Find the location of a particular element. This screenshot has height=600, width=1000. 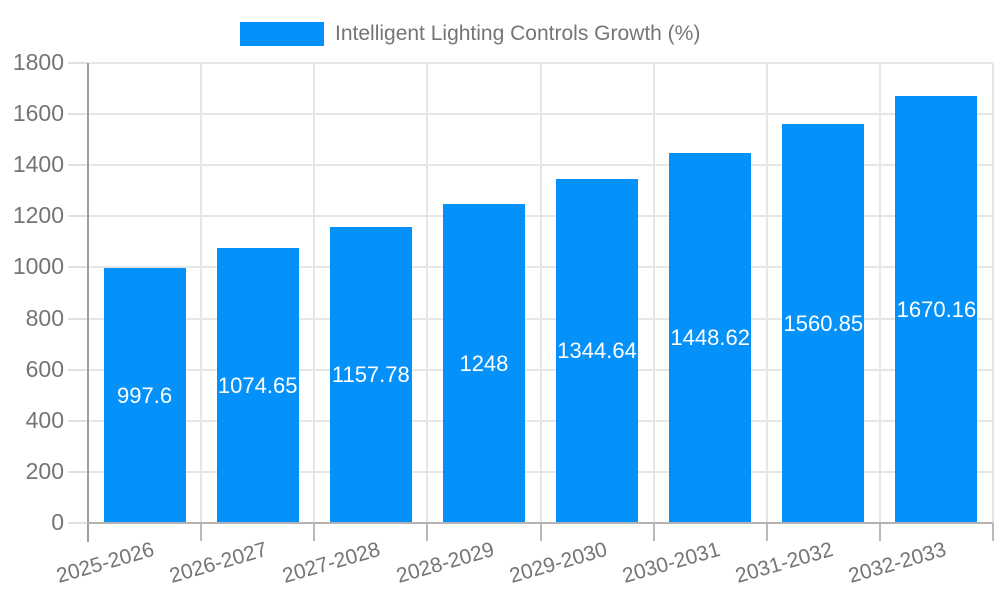

x-axis-tick-label: 2029-2030 is located at coordinates (558, 563).